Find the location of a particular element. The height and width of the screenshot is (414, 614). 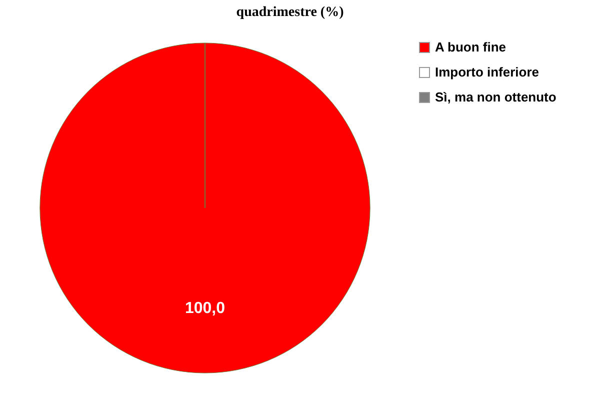

chart-title: quadrimestre (%) is located at coordinates (290, 12).